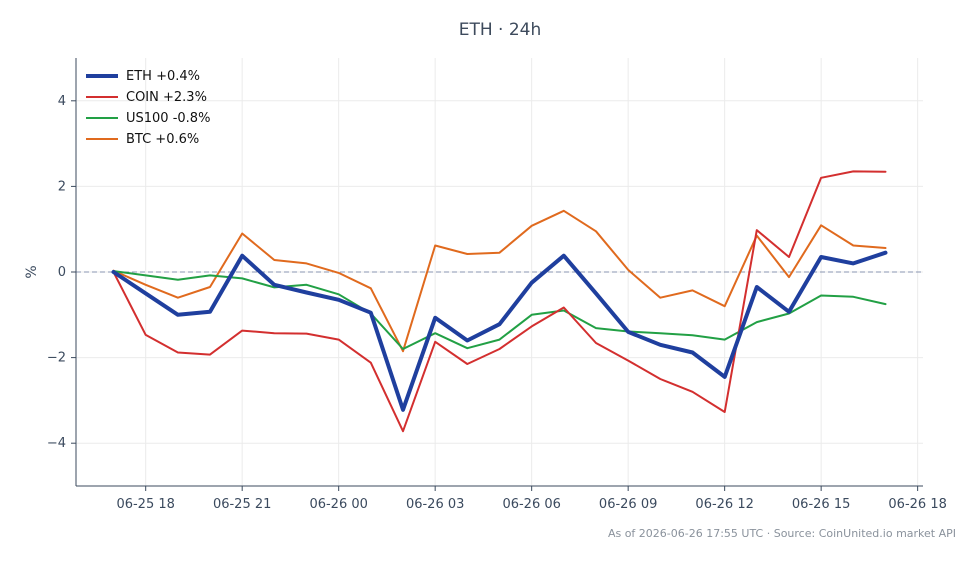 This screenshot has width=980, height=564. Describe the element at coordinates (56, 443) in the screenshot. I see `y-tick-label: −4` at that location.